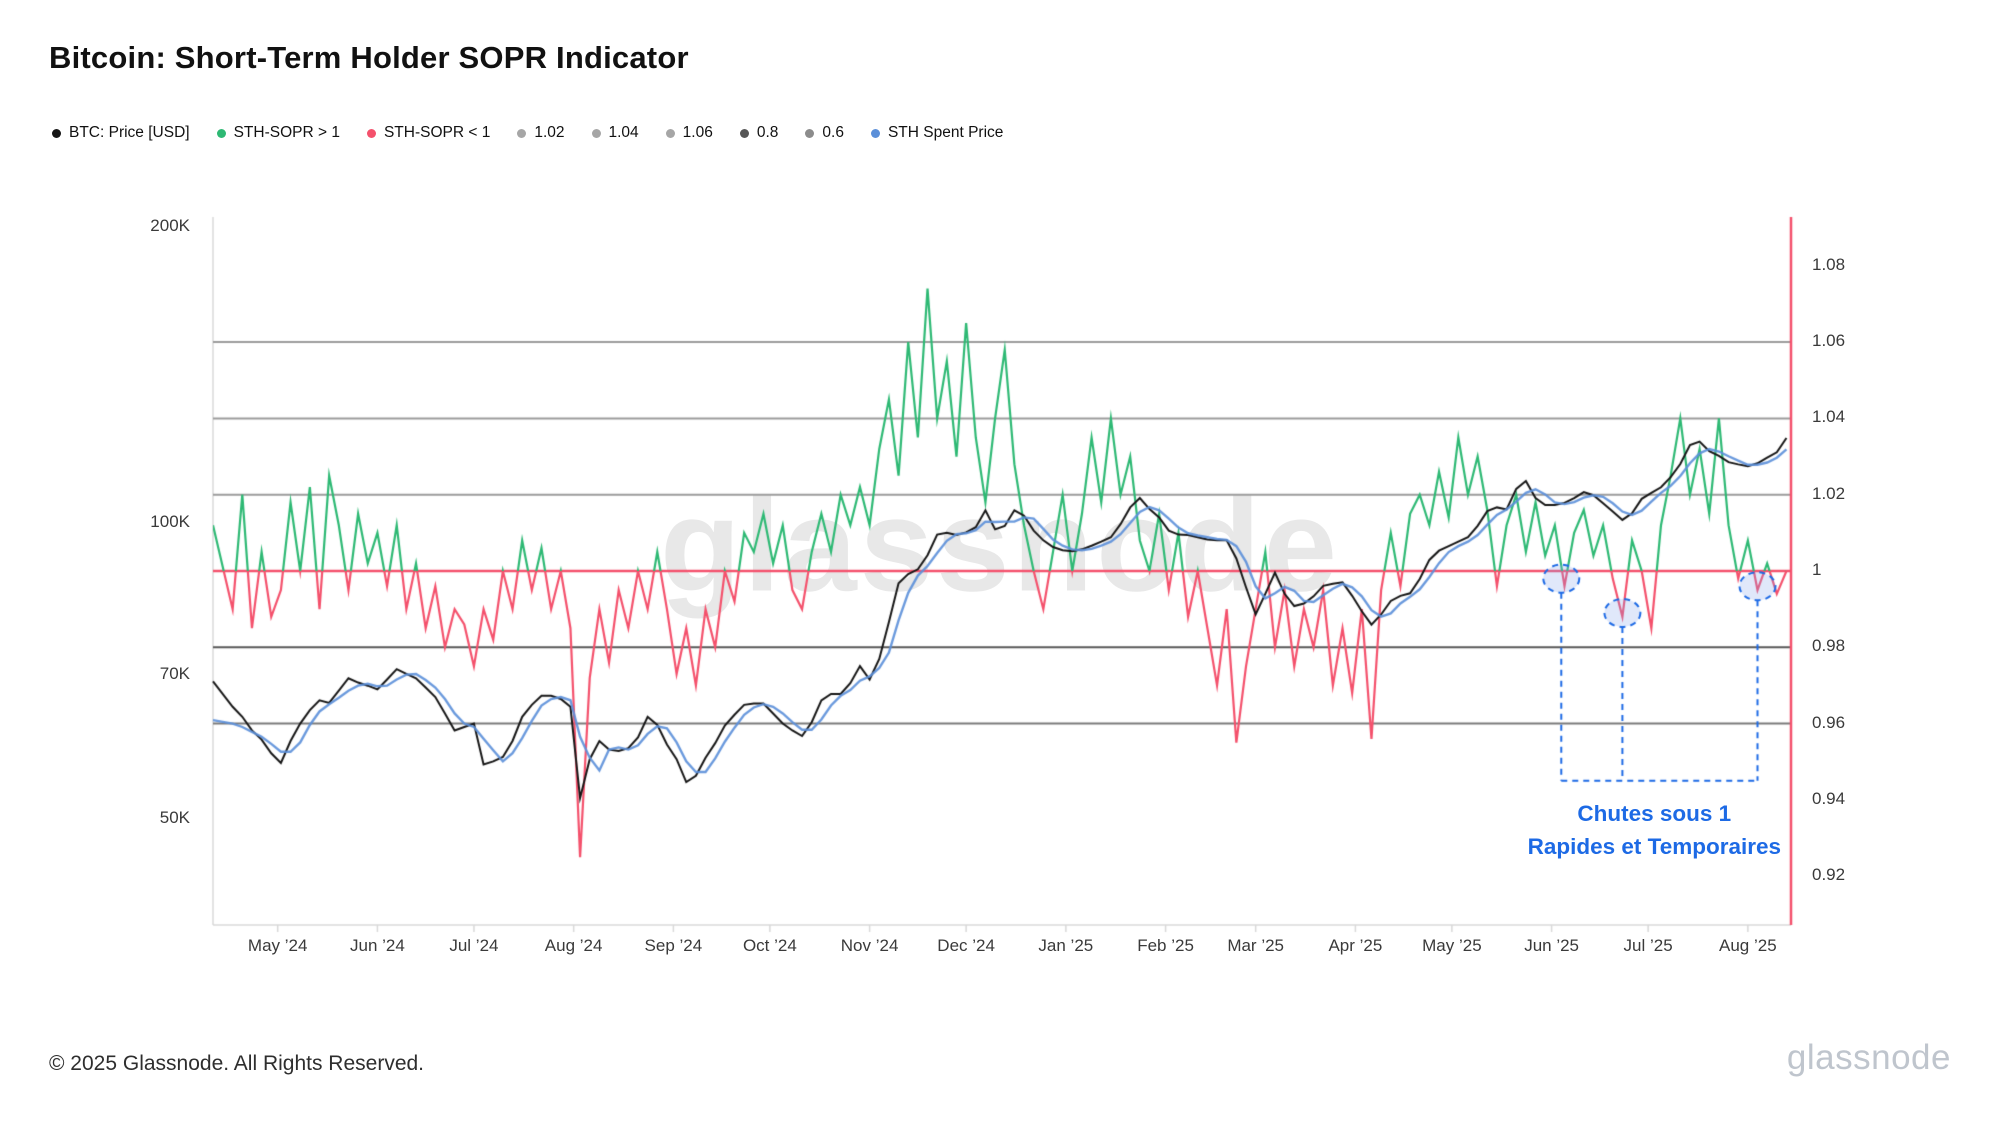 This screenshot has width=2000, height=1125. I want to click on y-axis-right-tick: 1.02, so click(1829, 493).